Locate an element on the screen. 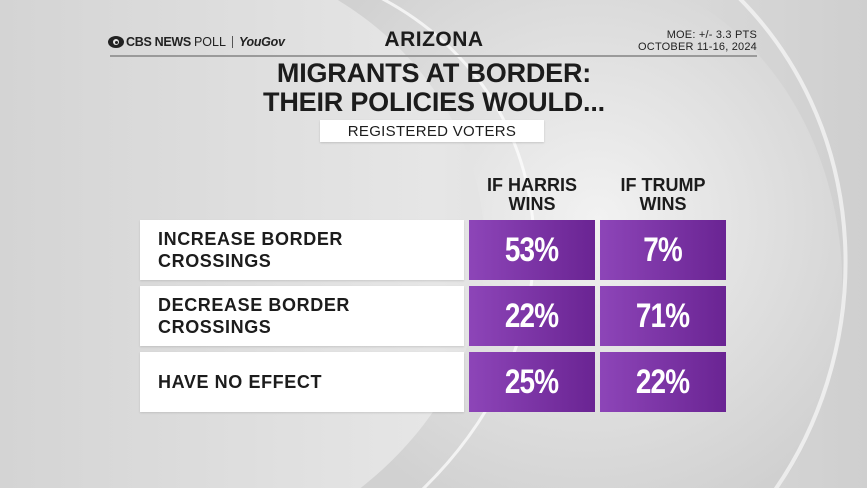 The width and height of the screenshot is (867, 488). column-header: IF TRUMP WINS is located at coordinates (663, 195).